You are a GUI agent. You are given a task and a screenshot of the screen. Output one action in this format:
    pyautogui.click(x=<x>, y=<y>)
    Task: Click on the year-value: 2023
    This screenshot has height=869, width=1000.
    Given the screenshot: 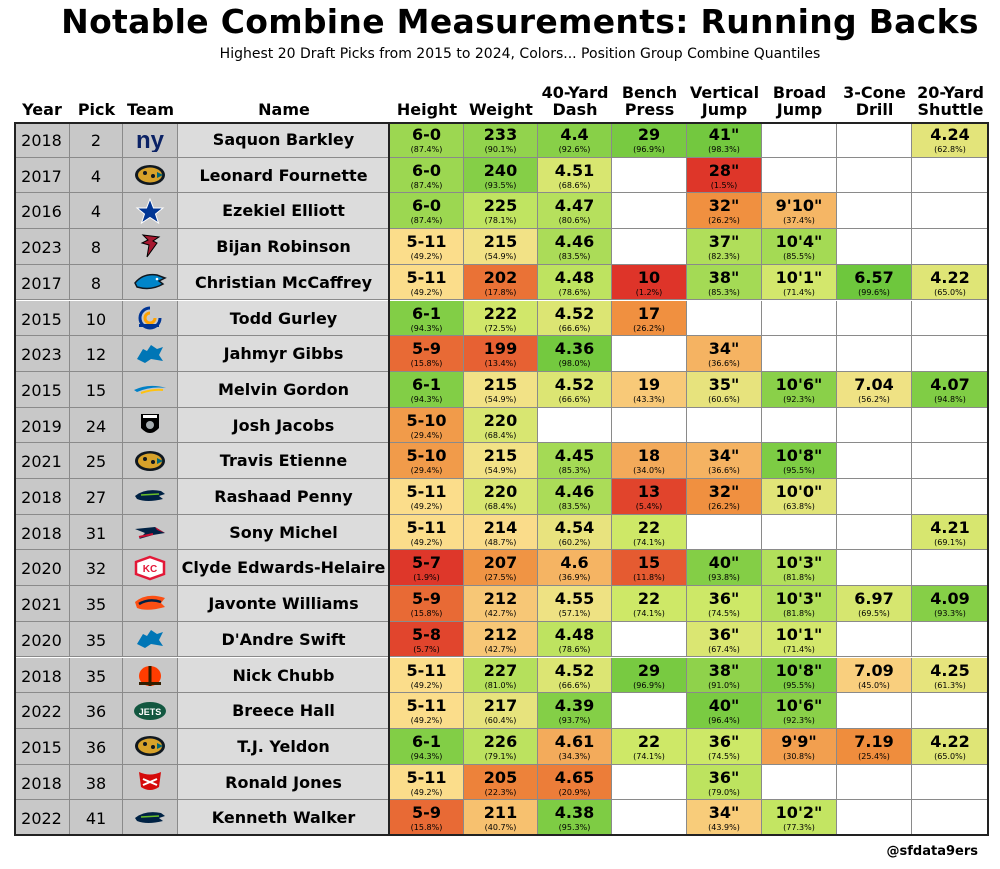 What is the action you would take?
    pyautogui.click(x=41, y=248)
    